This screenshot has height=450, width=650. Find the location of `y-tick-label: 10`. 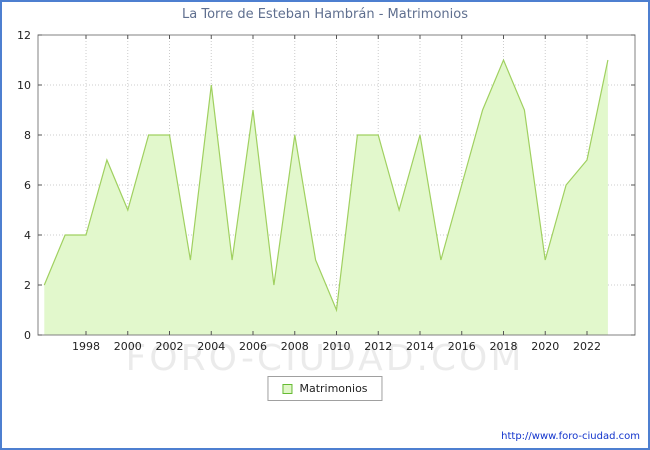

y-tick-label: 10 is located at coordinates (24, 85).